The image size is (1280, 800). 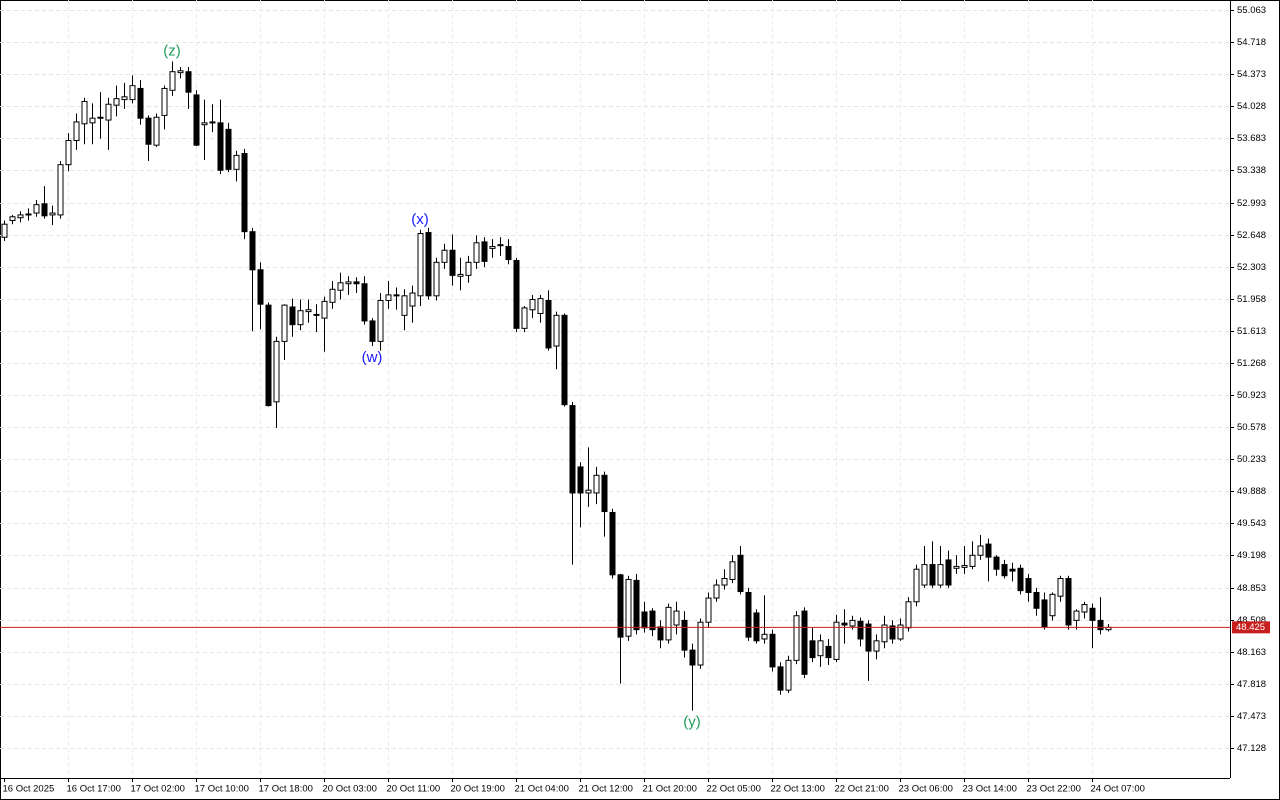 What do you see at coordinates (1251, 203) in the screenshot?
I see `y-tick-label: 52.993` at bounding box center [1251, 203].